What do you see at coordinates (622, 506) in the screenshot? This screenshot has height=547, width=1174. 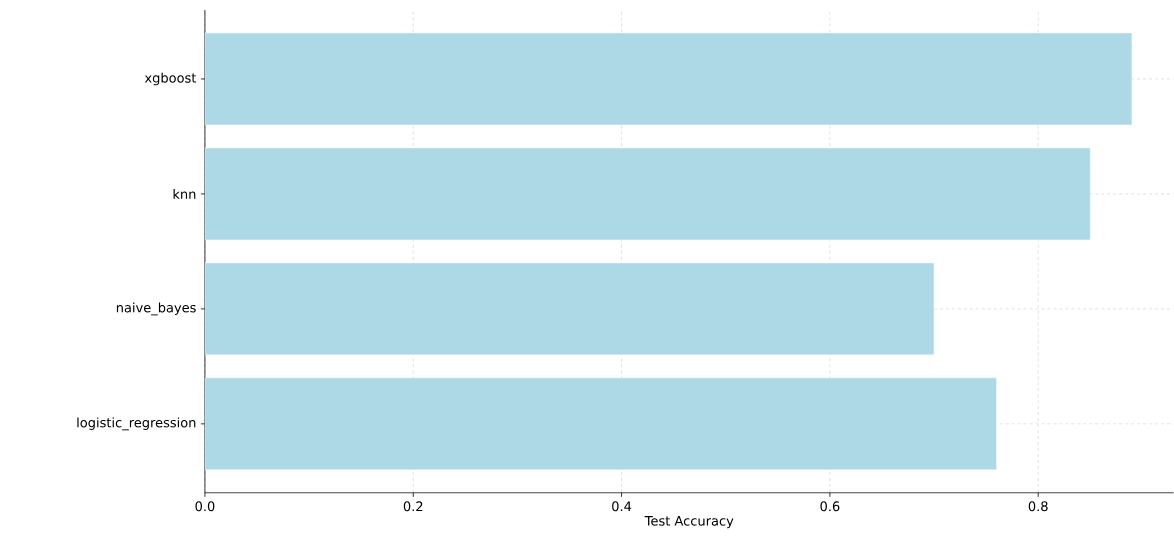 I see `x-tick-label: 0.4` at bounding box center [622, 506].